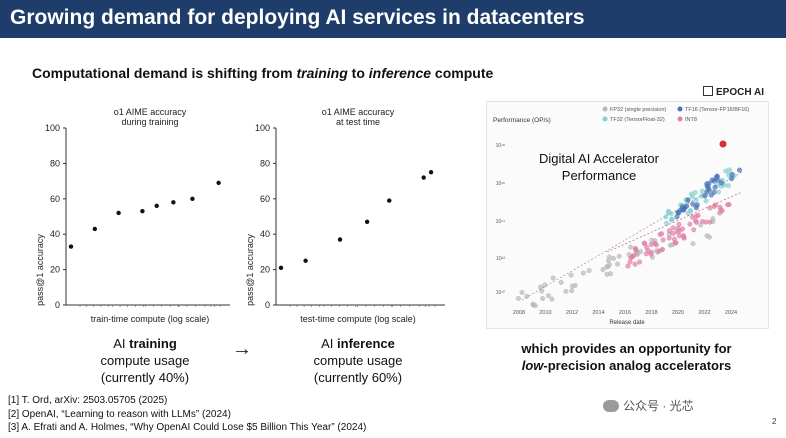  Describe the element at coordinates (500, 222) in the screenshot. I see `epoch-y-tick: 10¹⁴` at that location.